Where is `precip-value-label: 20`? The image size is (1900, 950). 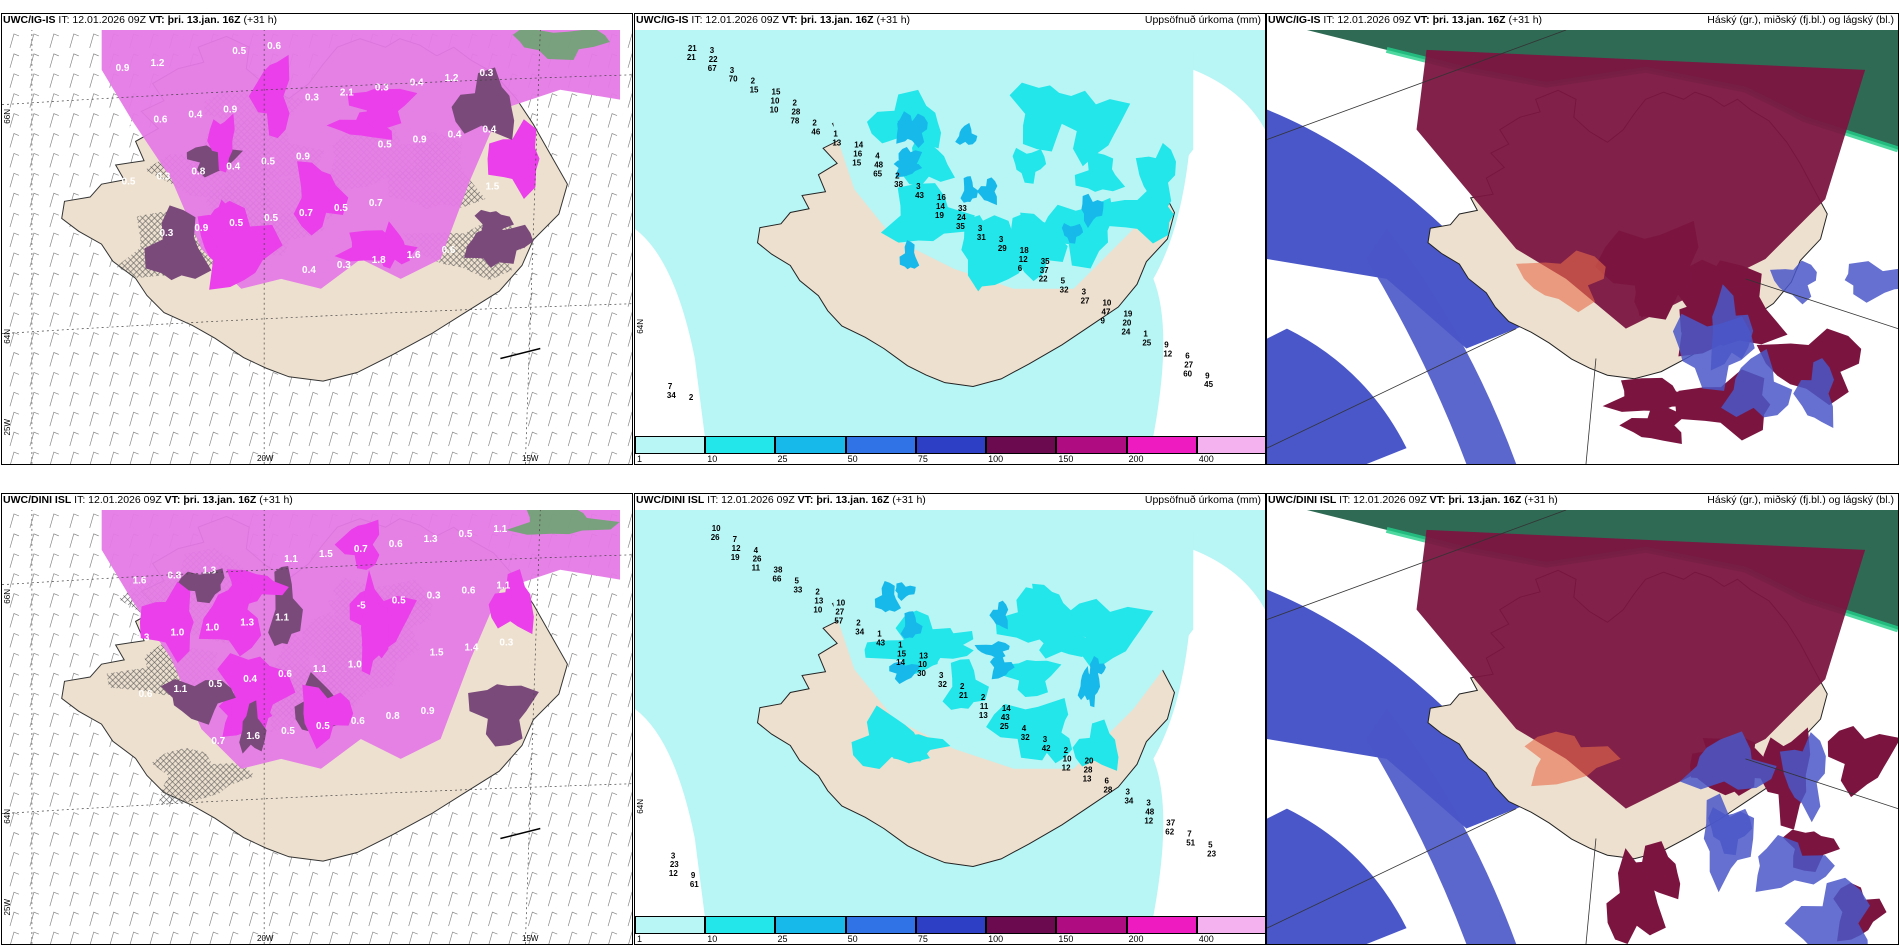
precip-value-label: 20 is located at coordinates (1089, 761).